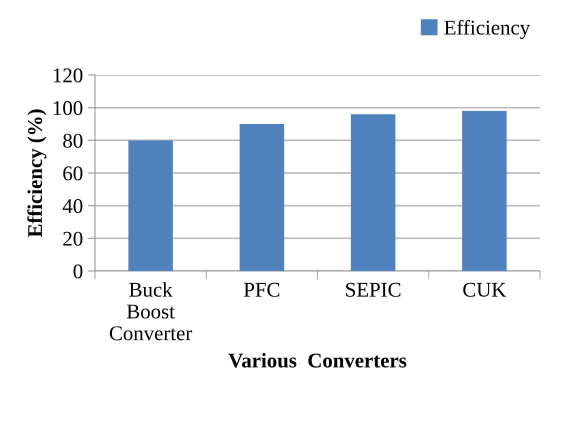 This screenshot has height=423, width=570. Describe the element at coordinates (487, 29) in the screenshot. I see `legend-label: Efficiency` at that location.